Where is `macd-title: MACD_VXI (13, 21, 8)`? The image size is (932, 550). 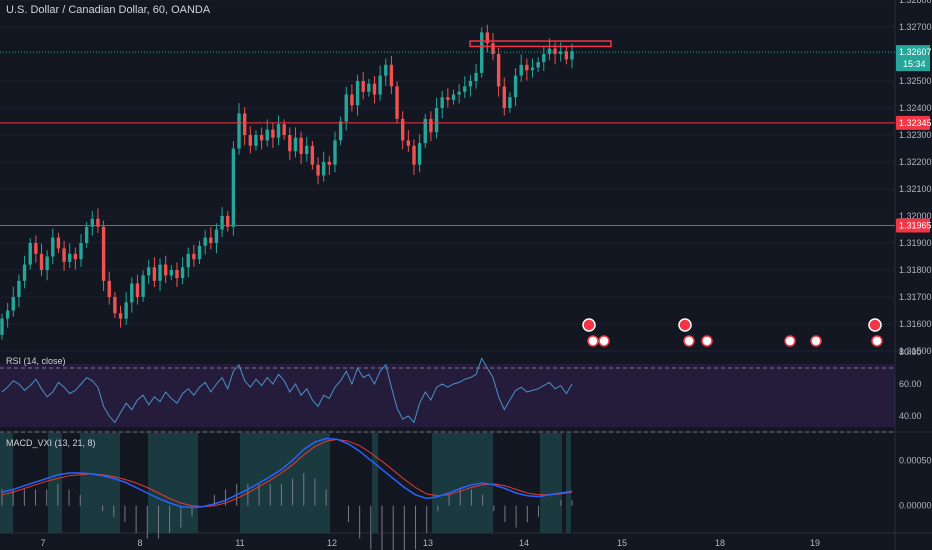 macd-title: MACD_VXI (13, 21, 8) is located at coordinates (51, 443).